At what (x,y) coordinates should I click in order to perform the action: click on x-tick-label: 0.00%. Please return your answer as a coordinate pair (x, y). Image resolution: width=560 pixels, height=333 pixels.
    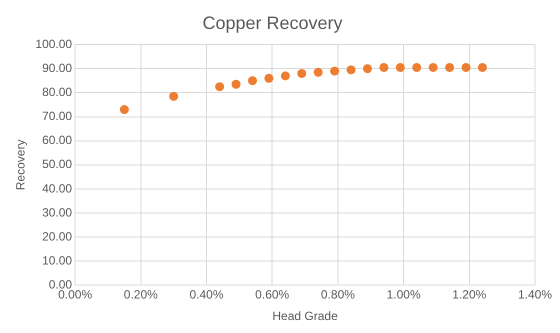
    Looking at the image, I should click on (75, 295).